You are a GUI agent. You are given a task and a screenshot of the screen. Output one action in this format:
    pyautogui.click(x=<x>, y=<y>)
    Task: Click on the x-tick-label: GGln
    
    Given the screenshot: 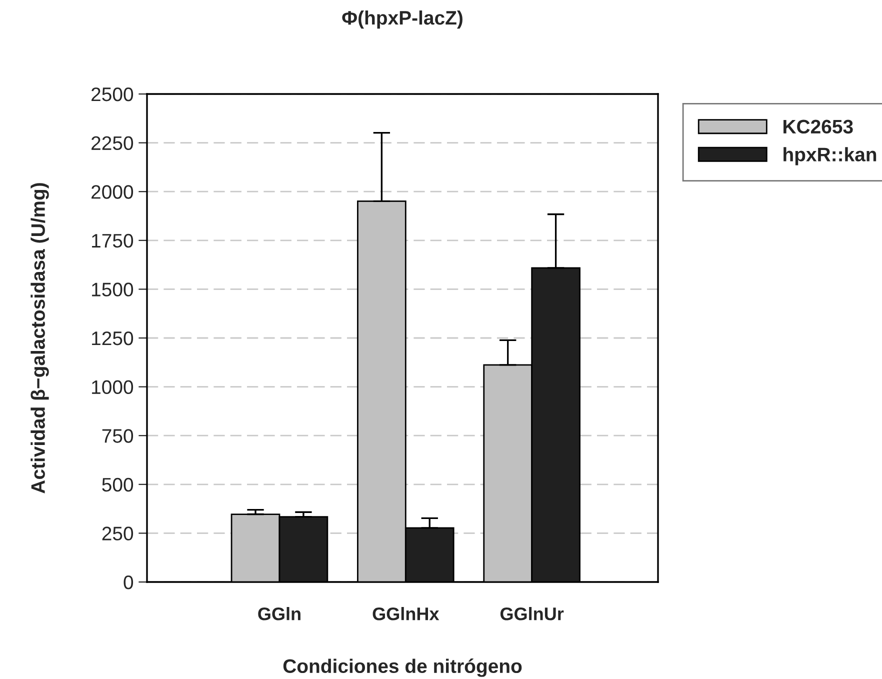 What is the action you would take?
    pyautogui.click(x=279, y=613)
    